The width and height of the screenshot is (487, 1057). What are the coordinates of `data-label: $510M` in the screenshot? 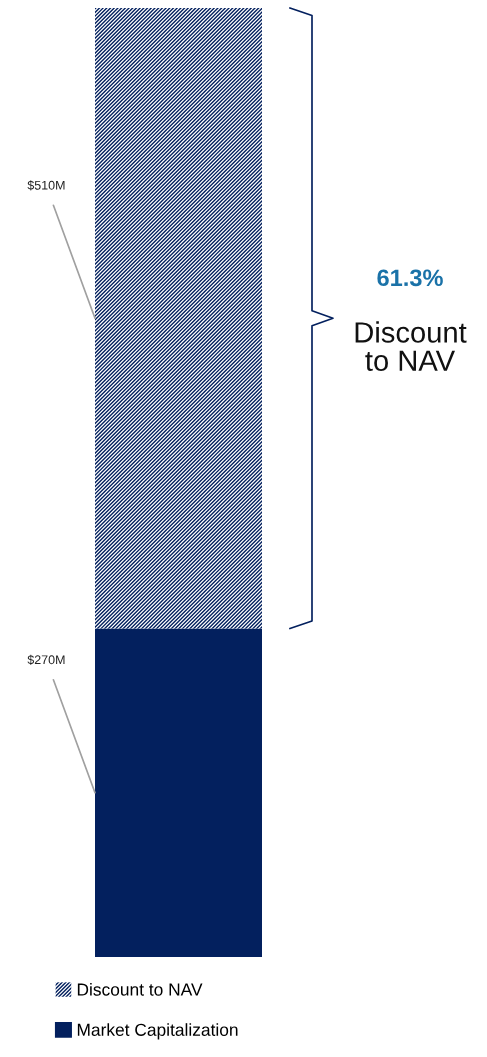 It's located at (46, 185).